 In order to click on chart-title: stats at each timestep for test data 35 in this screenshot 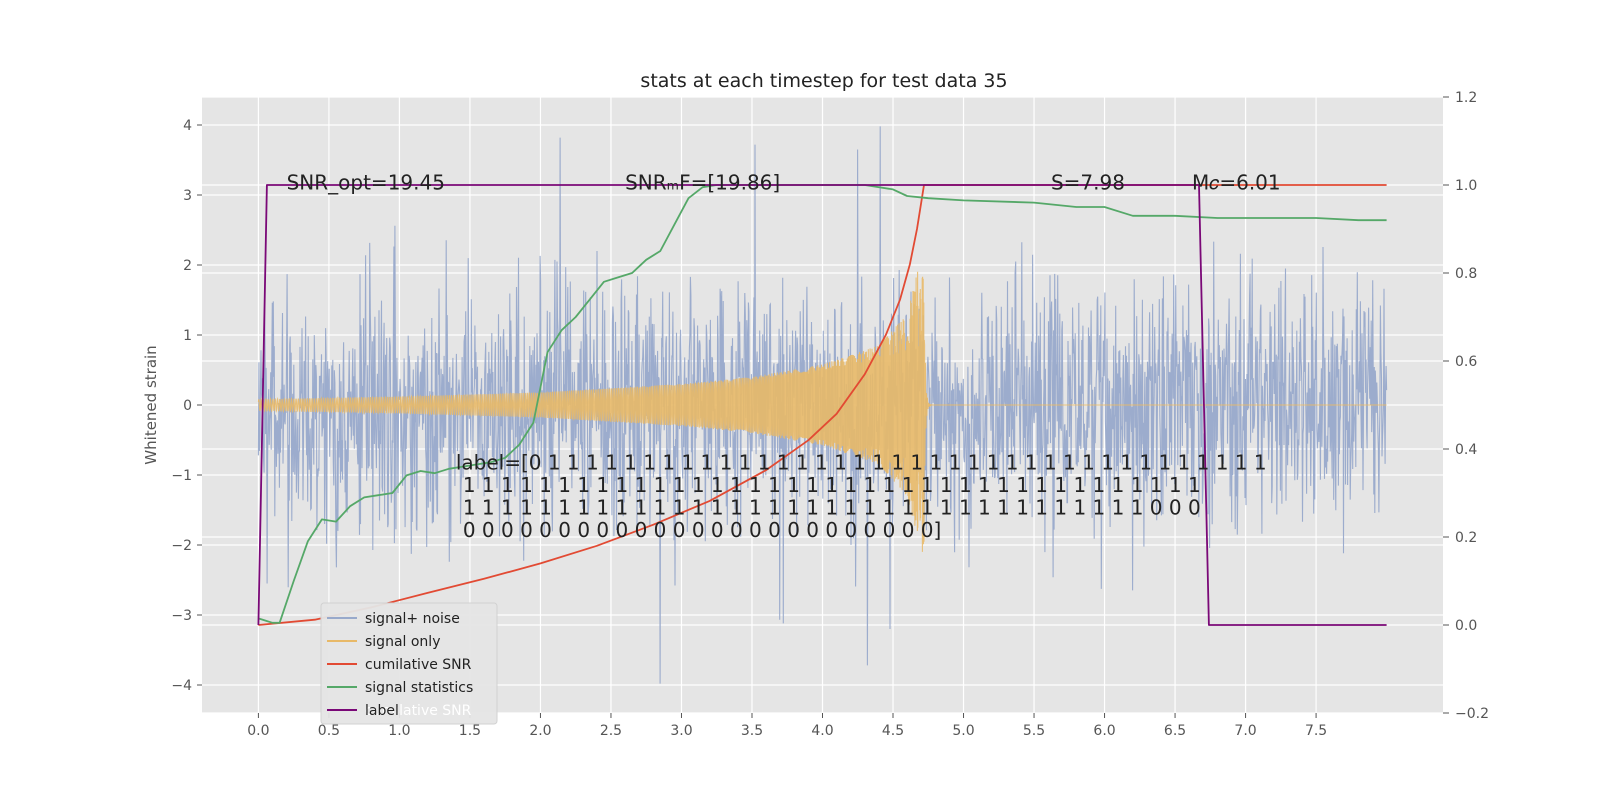, I will do `click(823, 81)`.